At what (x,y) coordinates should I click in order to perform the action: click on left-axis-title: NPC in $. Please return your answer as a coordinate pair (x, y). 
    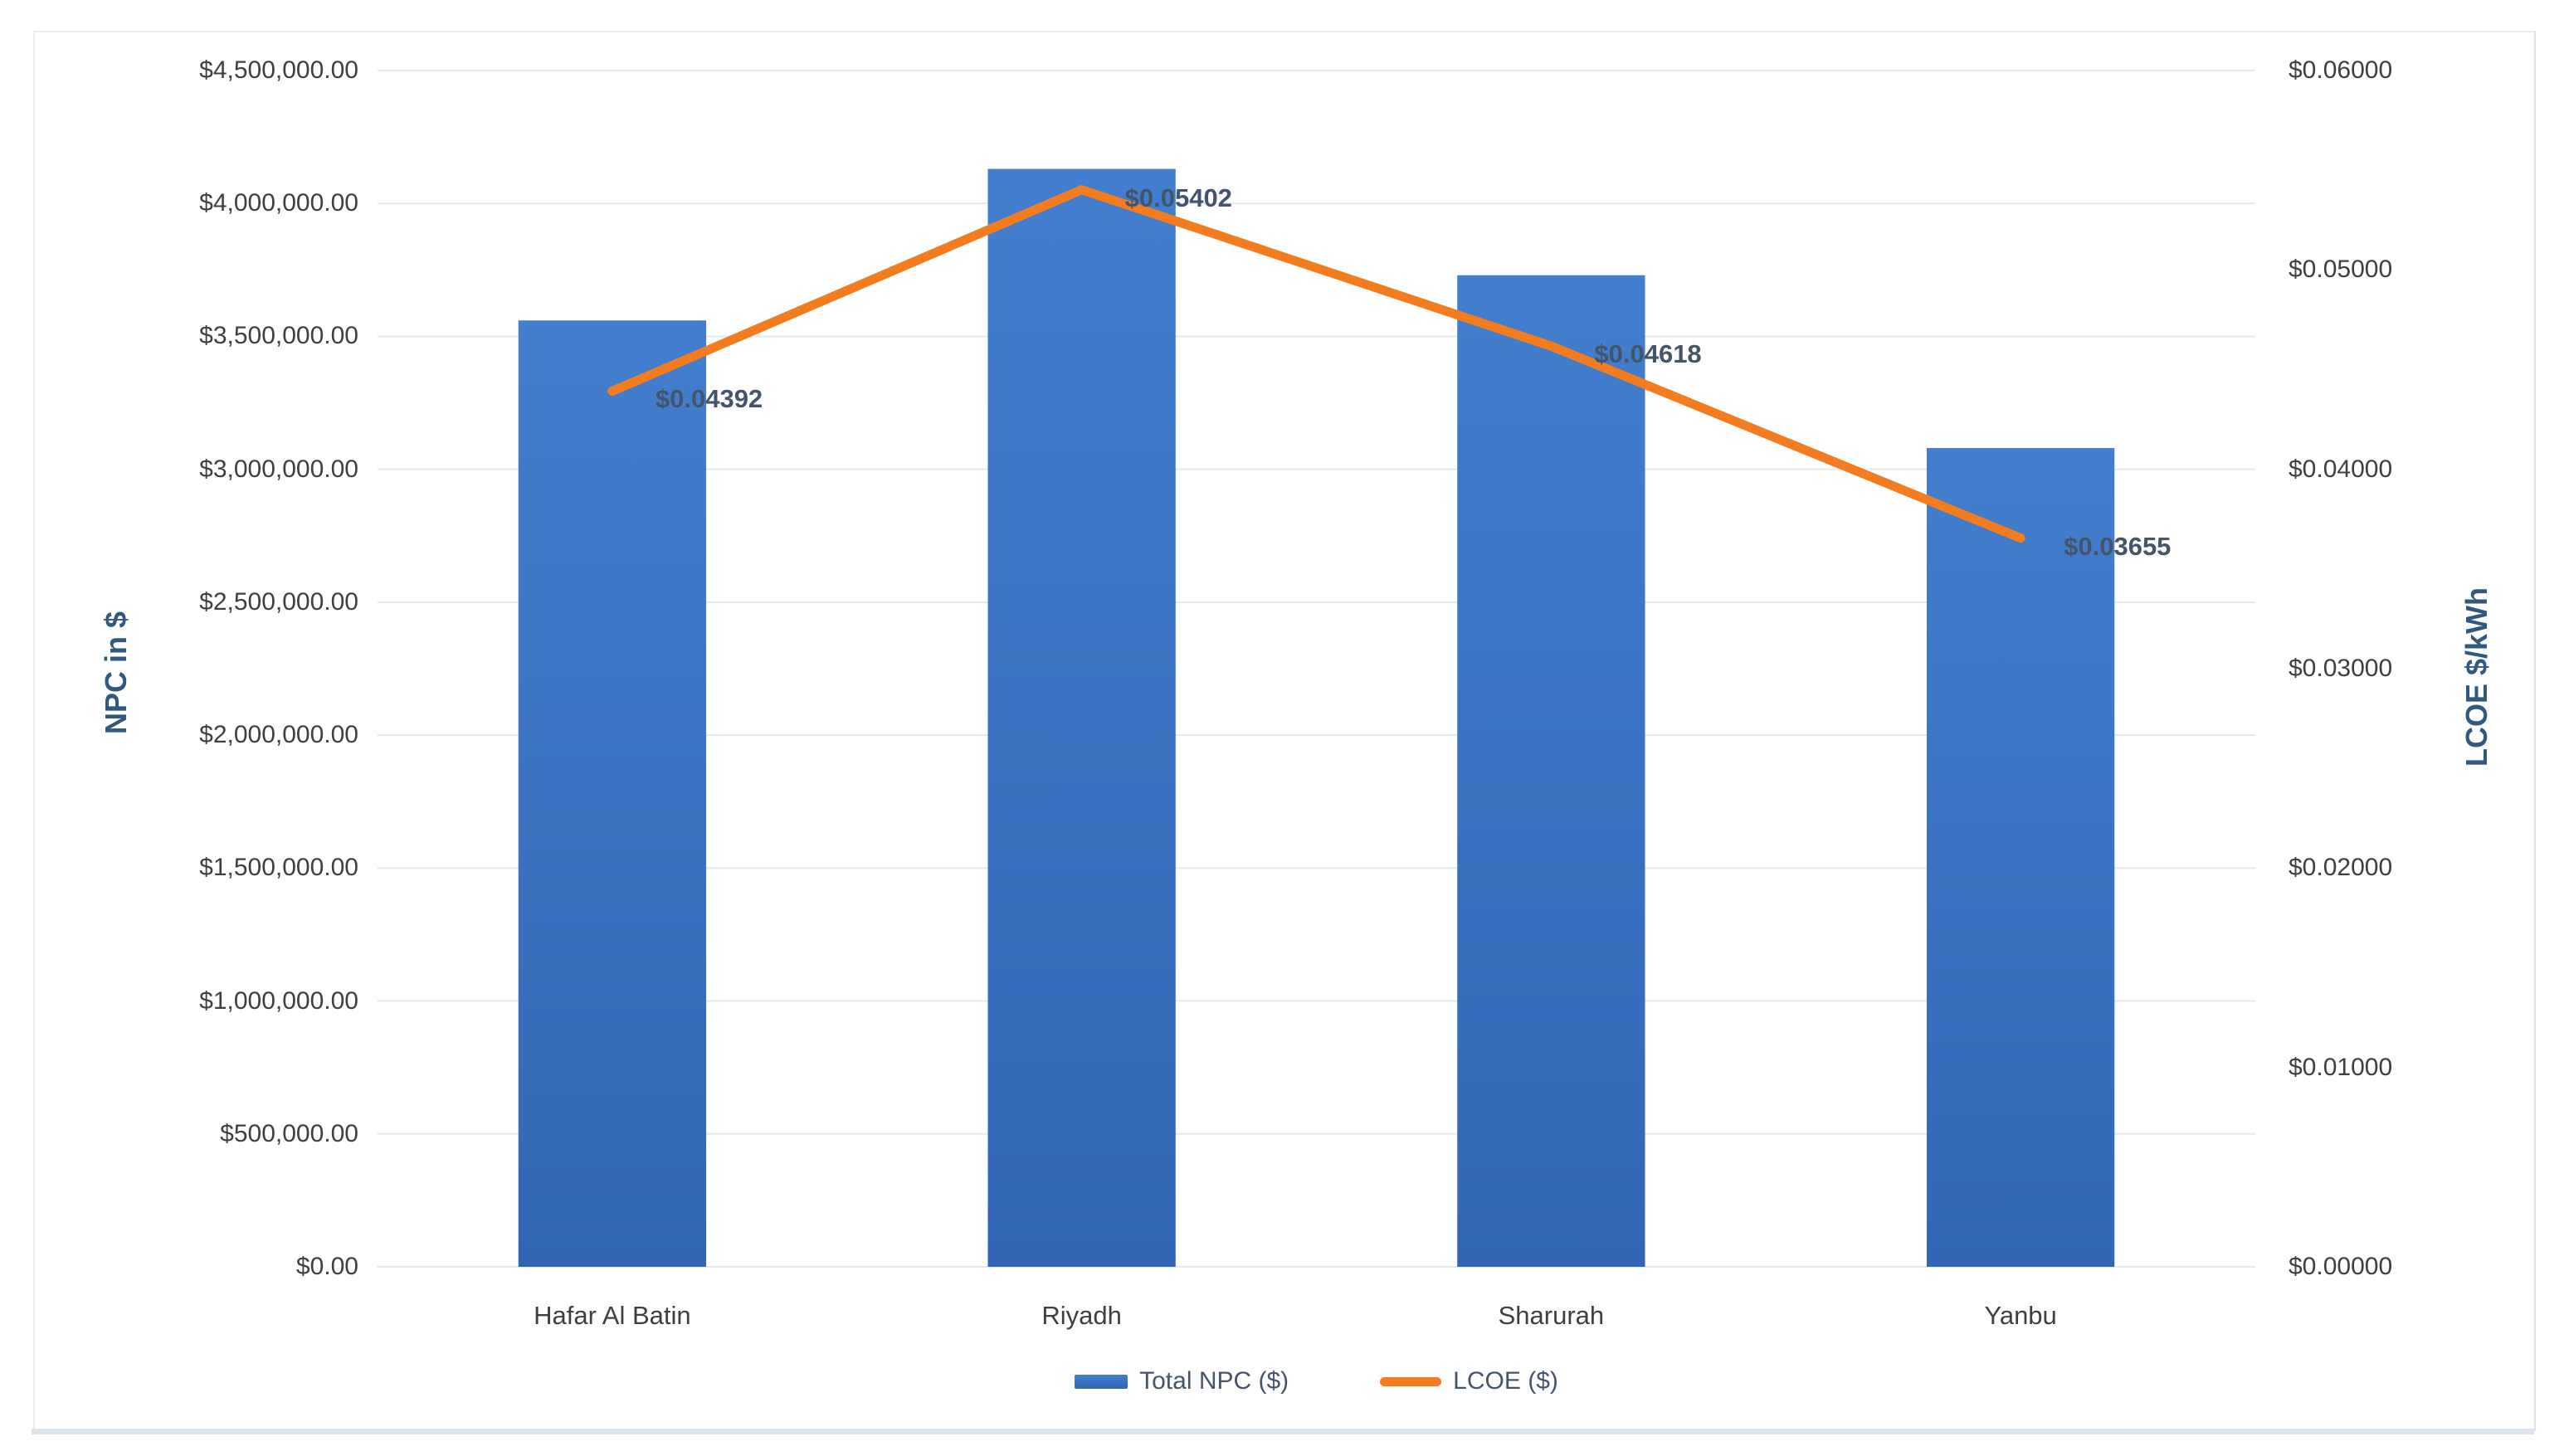
    Looking at the image, I should click on (116, 673).